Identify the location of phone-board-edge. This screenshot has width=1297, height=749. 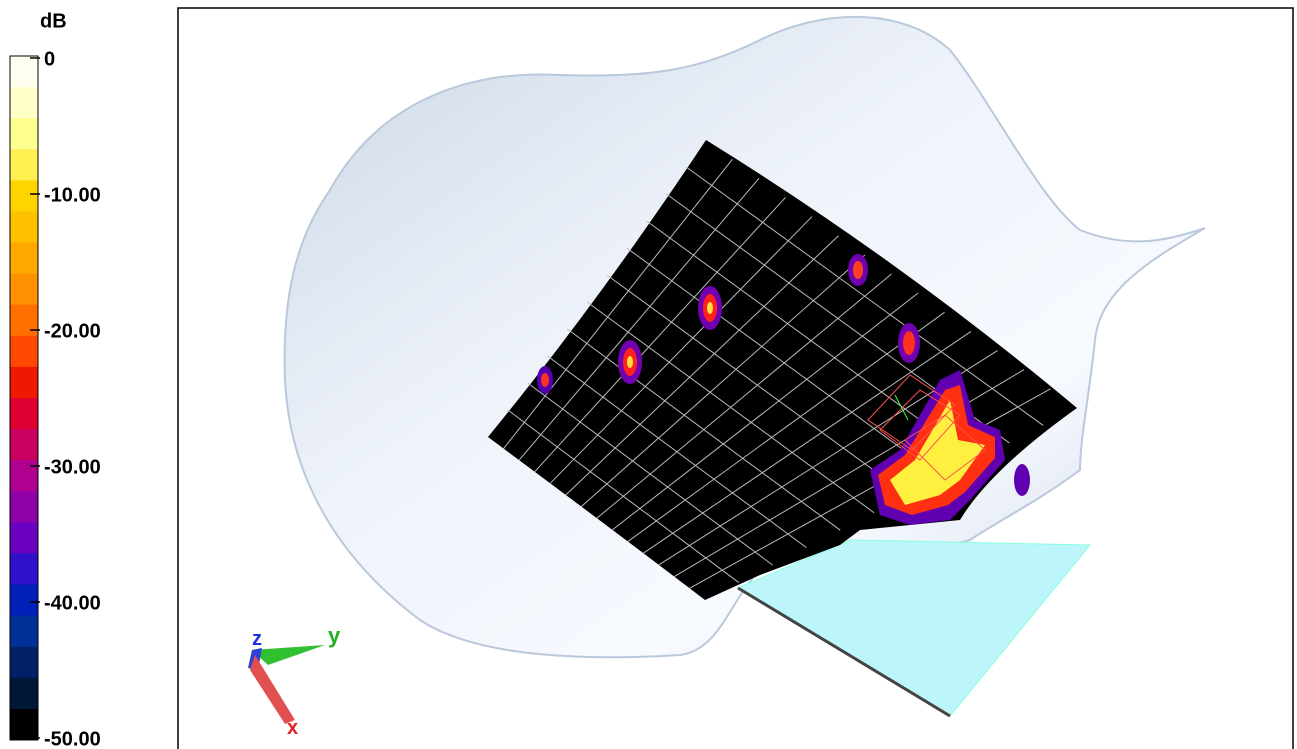
(844, 652).